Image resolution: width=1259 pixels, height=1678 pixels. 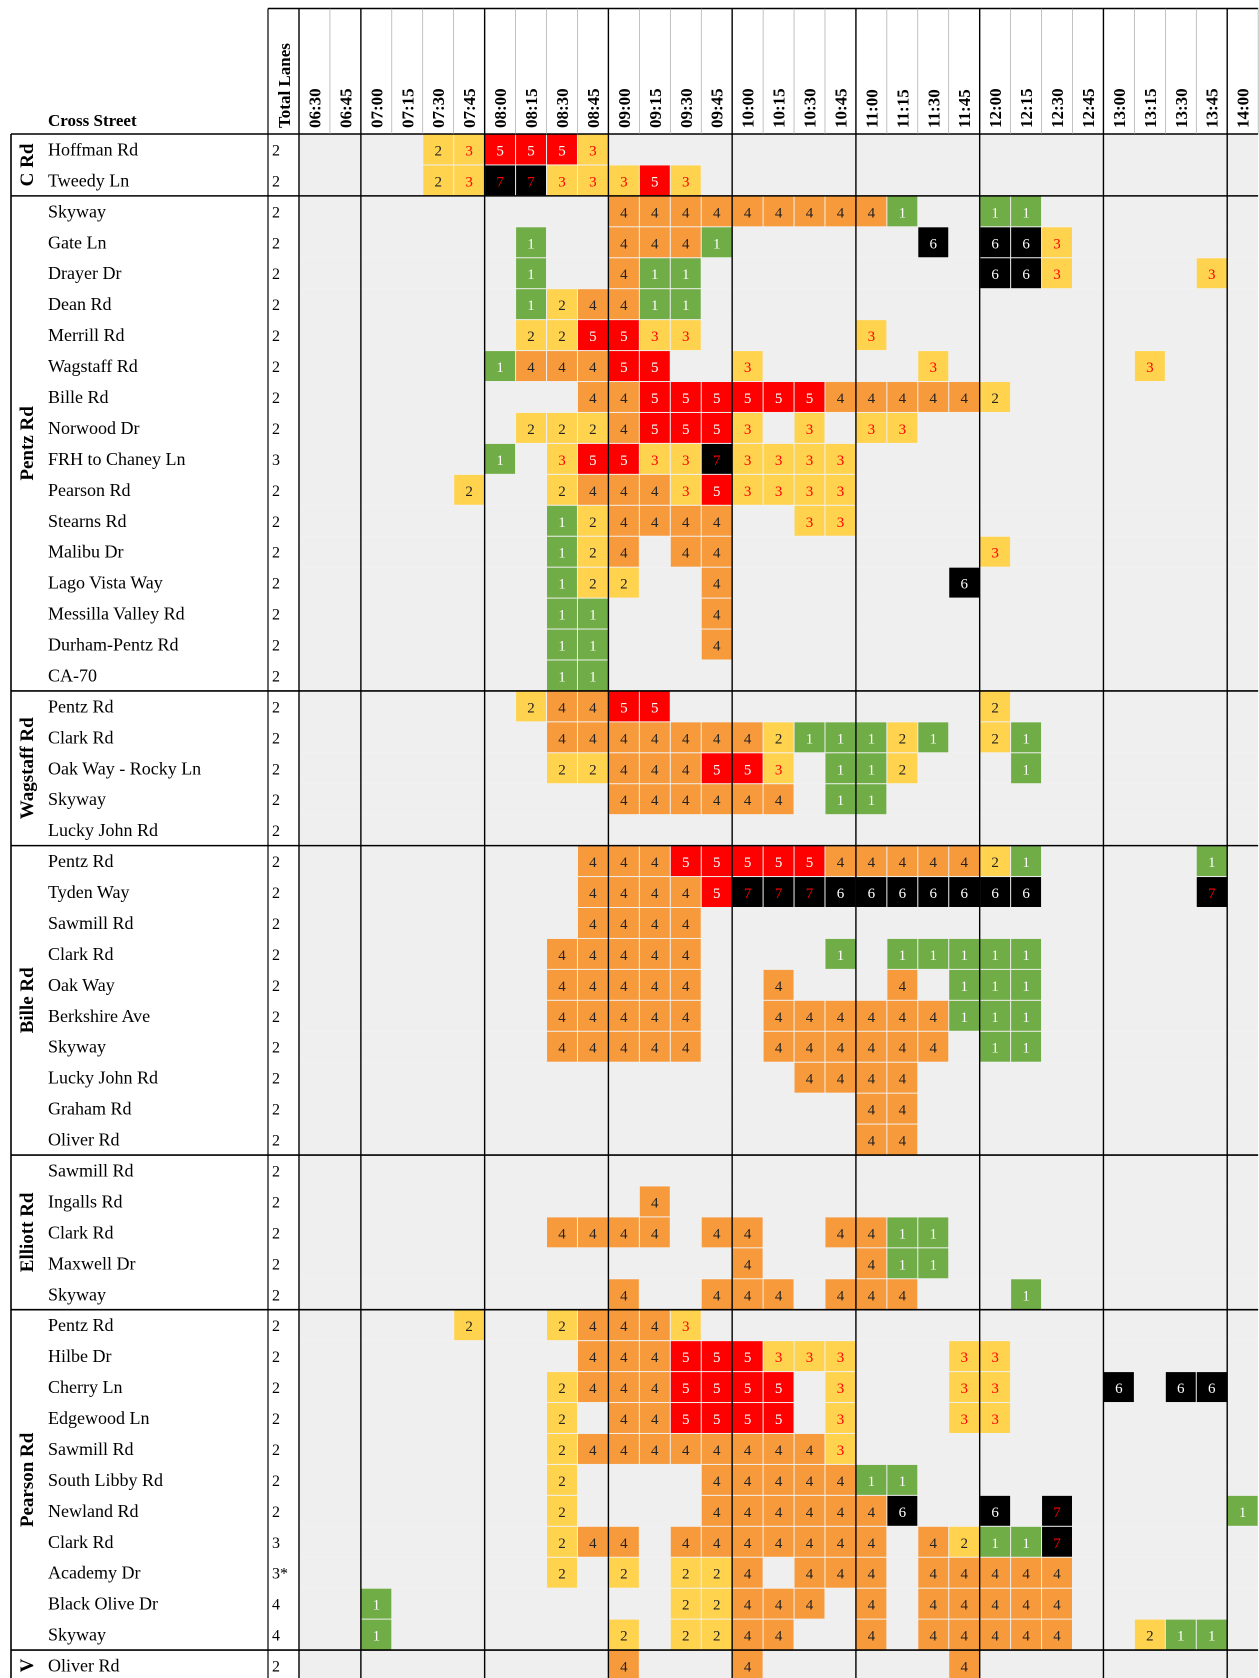 I want to click on street: Pentz Rd, so click(x=81, y=1325).